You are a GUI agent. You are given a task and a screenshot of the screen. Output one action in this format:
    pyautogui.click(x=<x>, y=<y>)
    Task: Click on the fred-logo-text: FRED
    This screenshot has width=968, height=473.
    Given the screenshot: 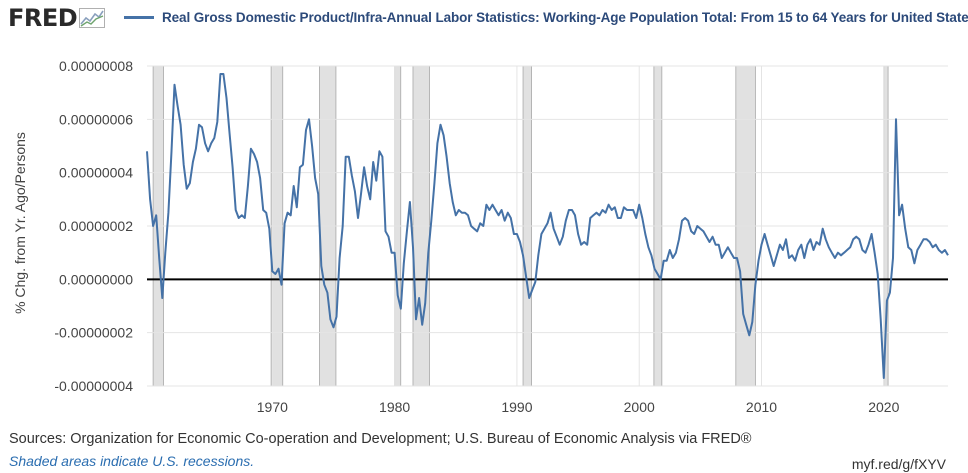 What is the action you would take?
    pyautogui.click(x=43, y=18)
    